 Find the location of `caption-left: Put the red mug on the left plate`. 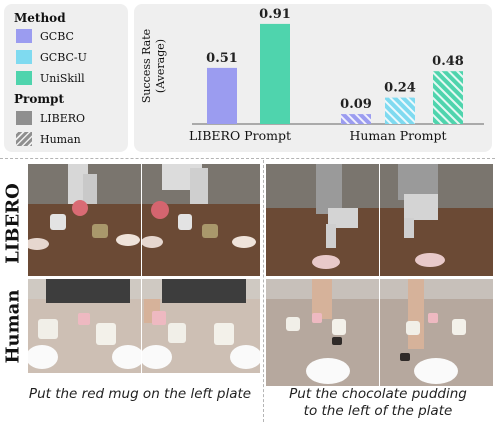

caption-left: Put the red mug on the left plate is located at coordinates (140, 394).